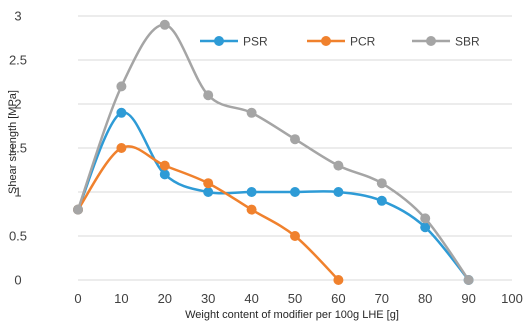 The height and width of the screenshot is (329, 527). I want to click on legend-item-psr: PSR, so click(234, 42).